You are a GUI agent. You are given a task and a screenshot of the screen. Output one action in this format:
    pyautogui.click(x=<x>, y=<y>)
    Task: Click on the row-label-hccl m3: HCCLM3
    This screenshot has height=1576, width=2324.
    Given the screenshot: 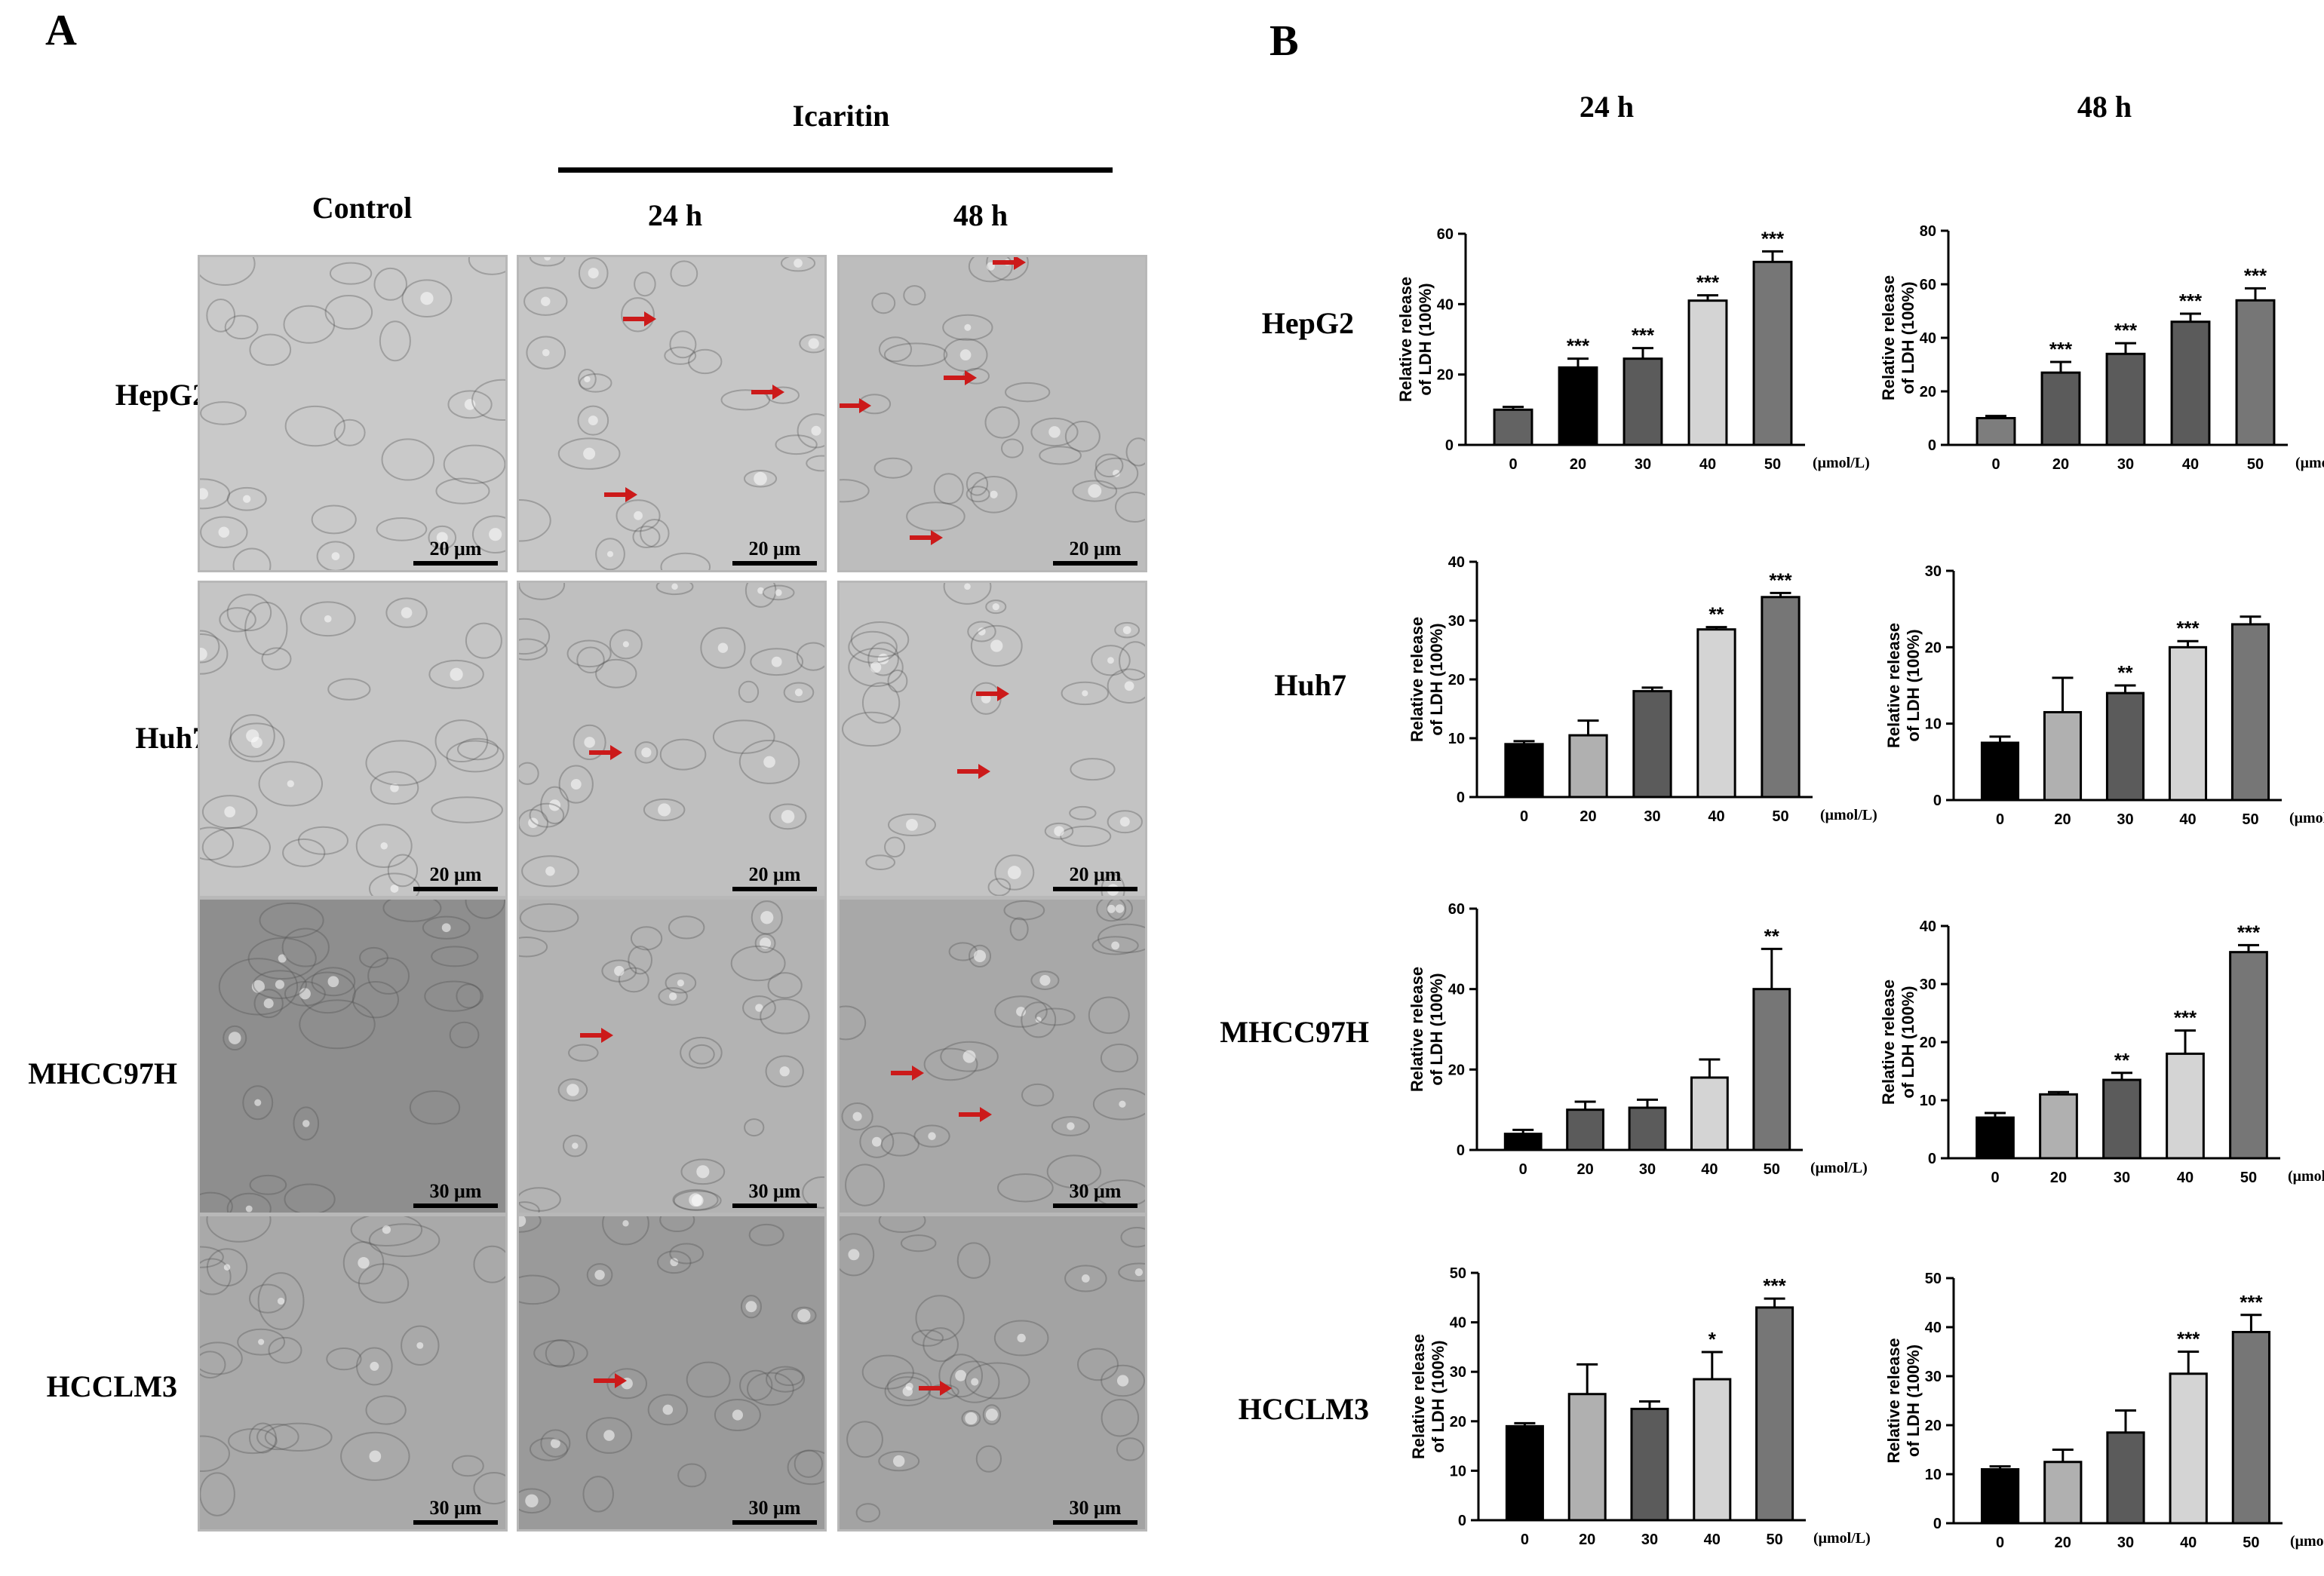 What is the action you would take?
    pyautogui.click(x=111, y=1386)
    